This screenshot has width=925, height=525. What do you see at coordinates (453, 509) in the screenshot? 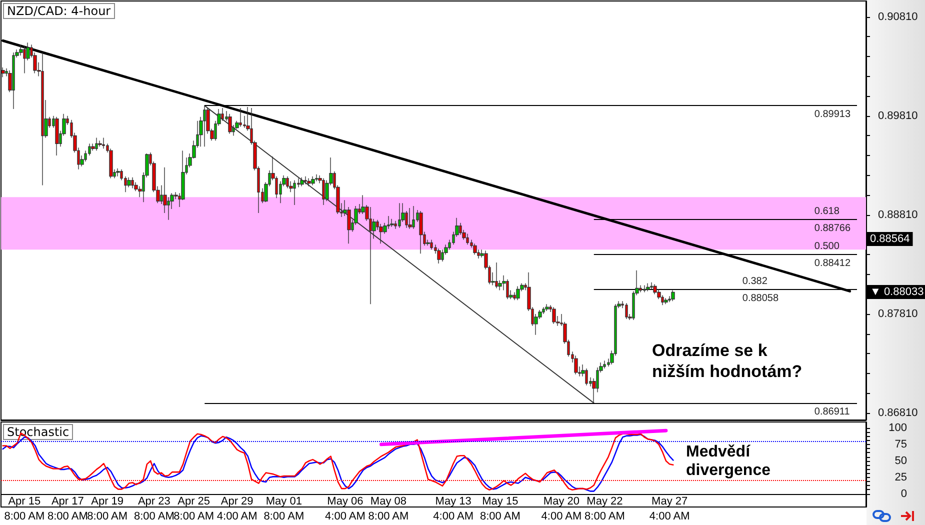
I see `x-tick-label: May 13 4:00 AM` at bounding box center [453, 509].